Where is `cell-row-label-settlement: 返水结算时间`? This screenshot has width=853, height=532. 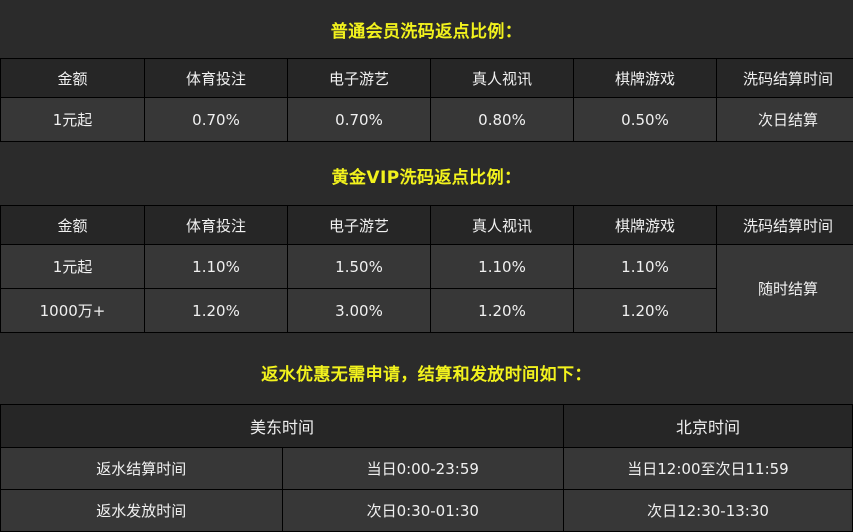 cell-row-label-settlement: 返水结算时间 is located at coordinates (142, 469).